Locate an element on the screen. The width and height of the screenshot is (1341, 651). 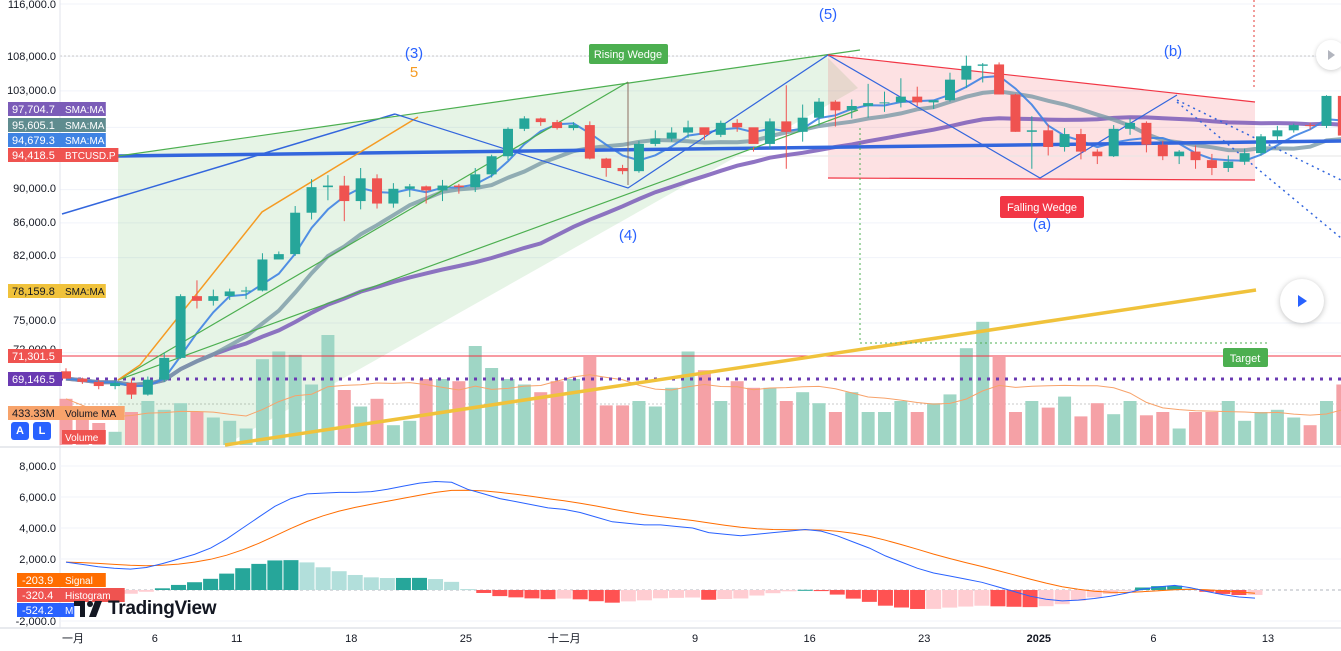
macd-axis-tick: 2,000.0 is located at coordinates (37, 560).